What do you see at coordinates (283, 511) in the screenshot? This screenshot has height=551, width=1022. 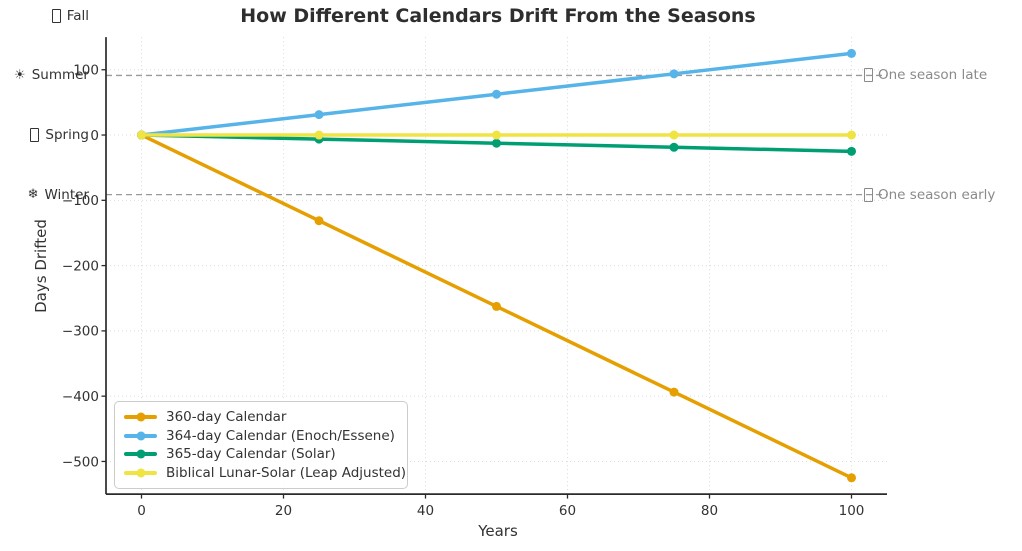 I see `x-tick-label: 20` at bounding box center [283, 511].